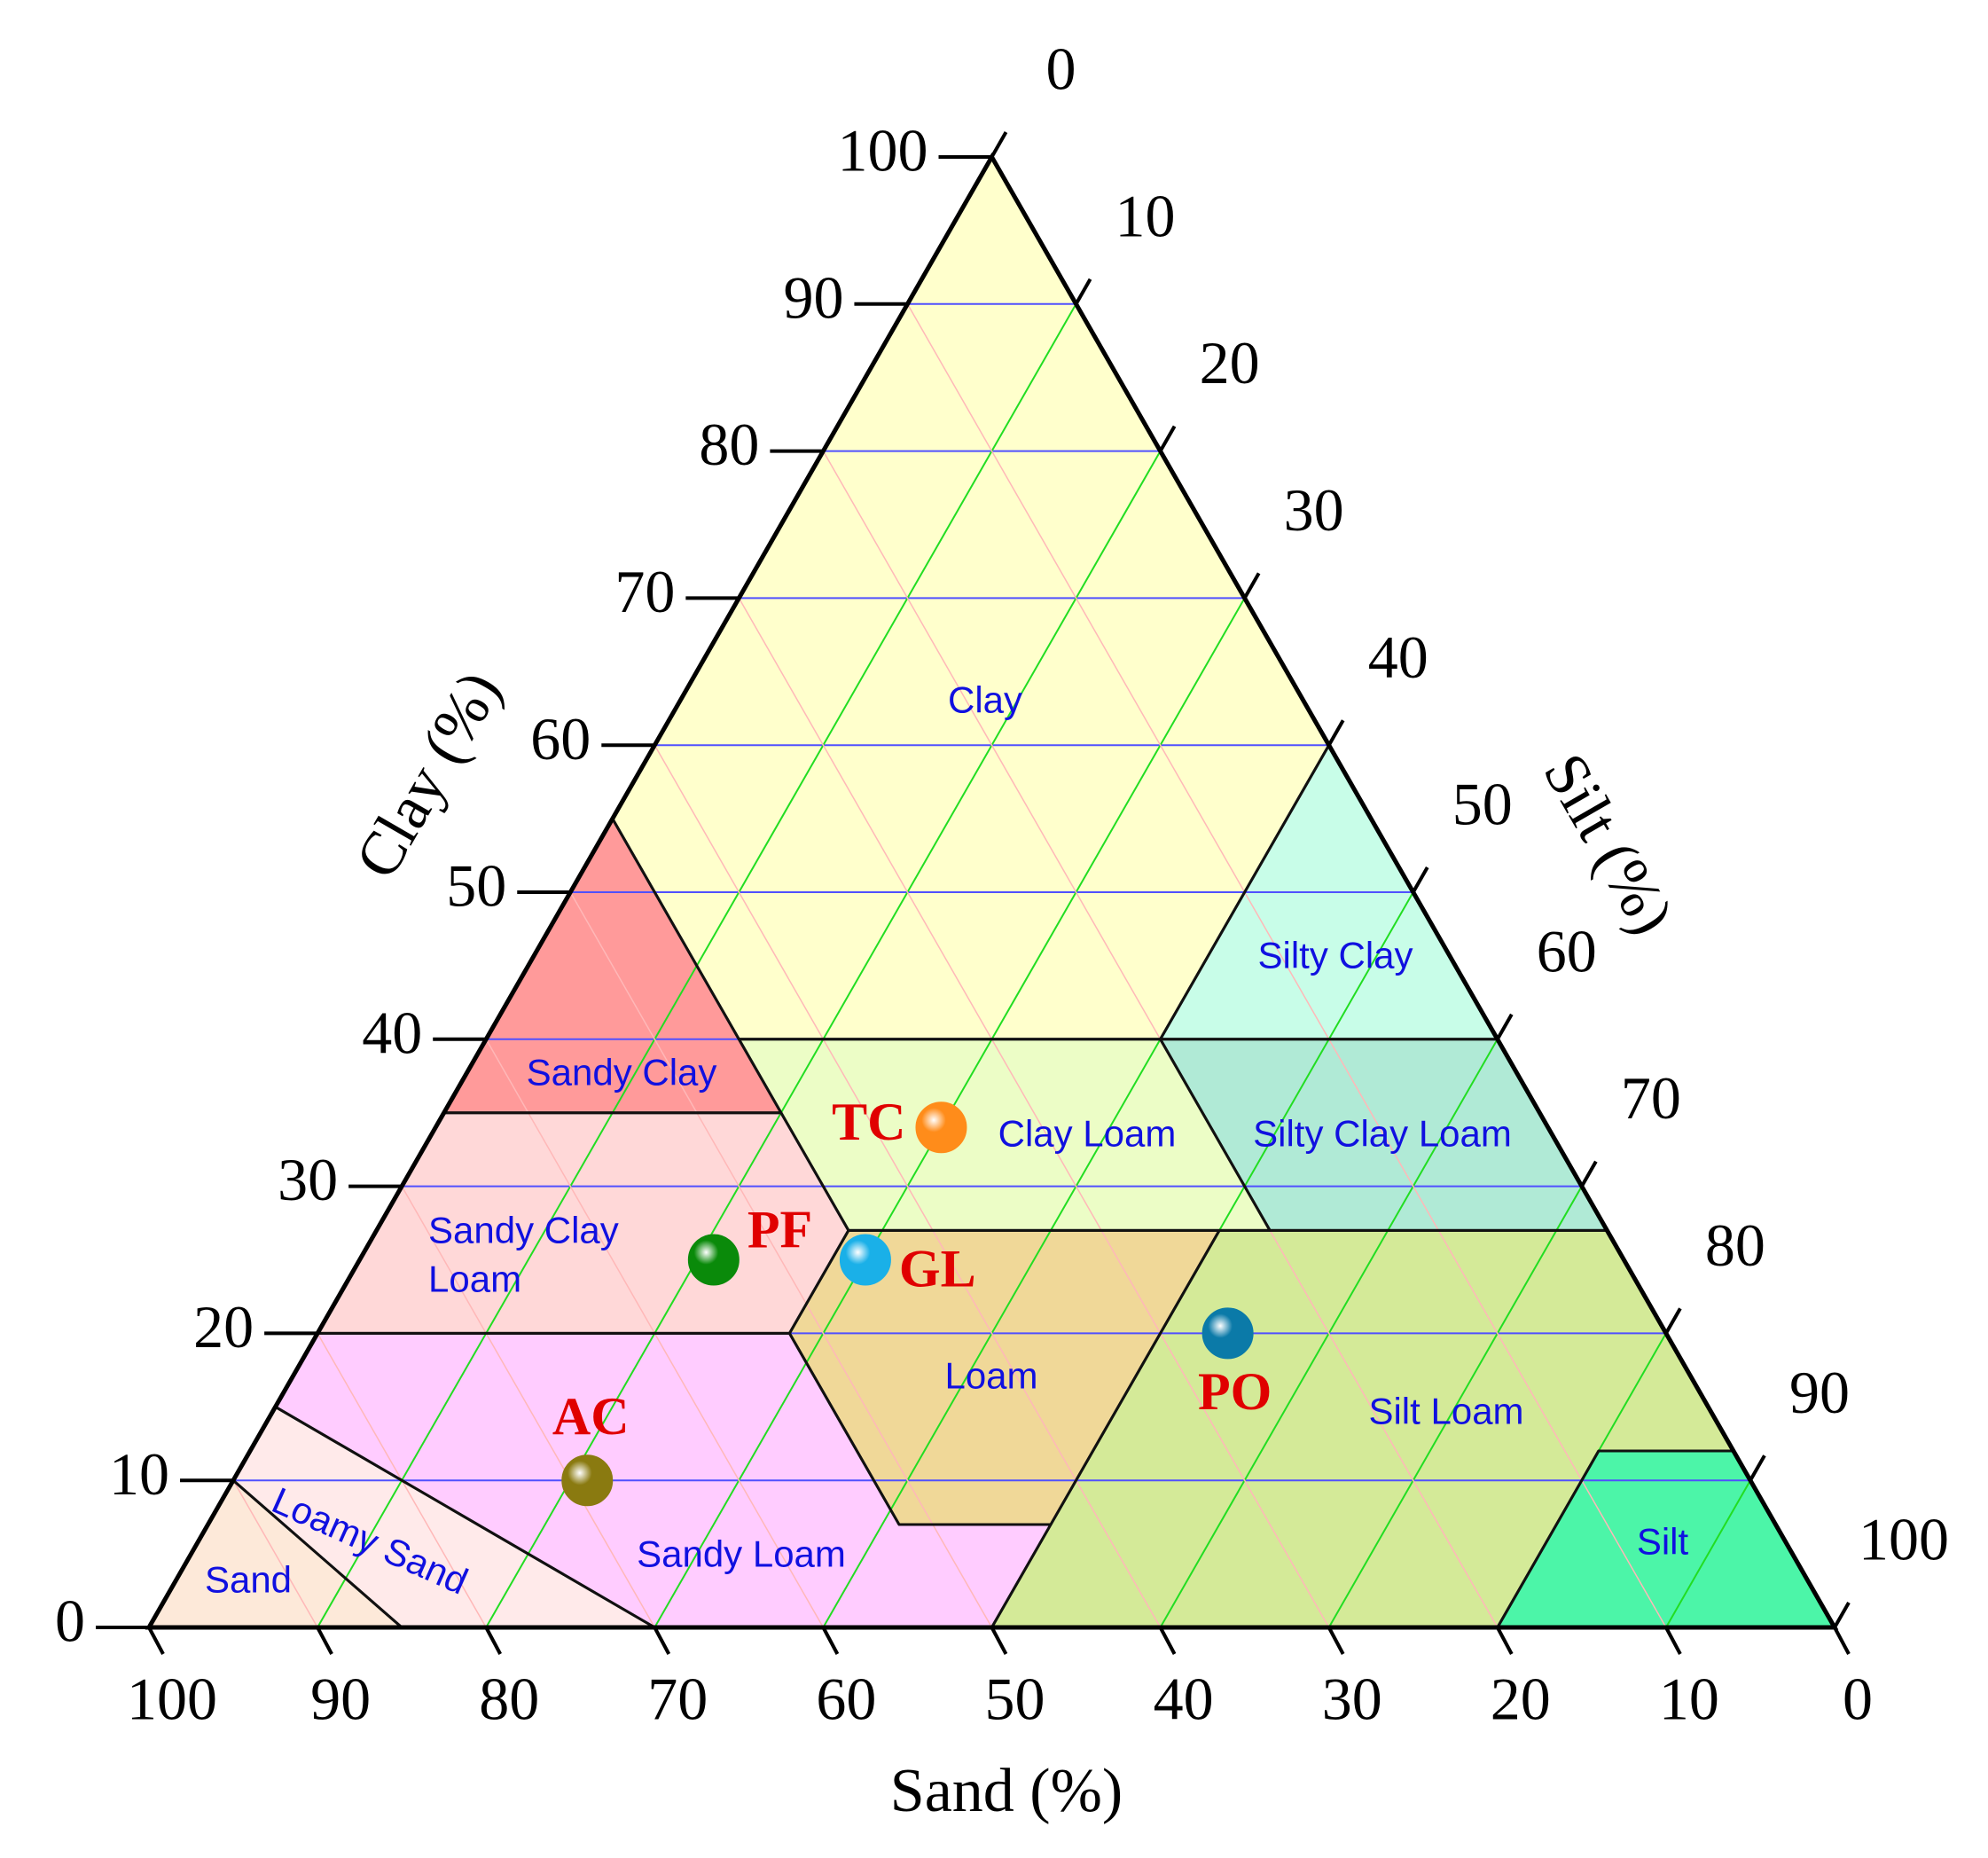 The height and width of the screenshot is (1858, 1988). What do you see at coordinates (621, 1072) in the screenshot?
I see `region-label: Sandy Clay` at bounding box center [621, 1072].